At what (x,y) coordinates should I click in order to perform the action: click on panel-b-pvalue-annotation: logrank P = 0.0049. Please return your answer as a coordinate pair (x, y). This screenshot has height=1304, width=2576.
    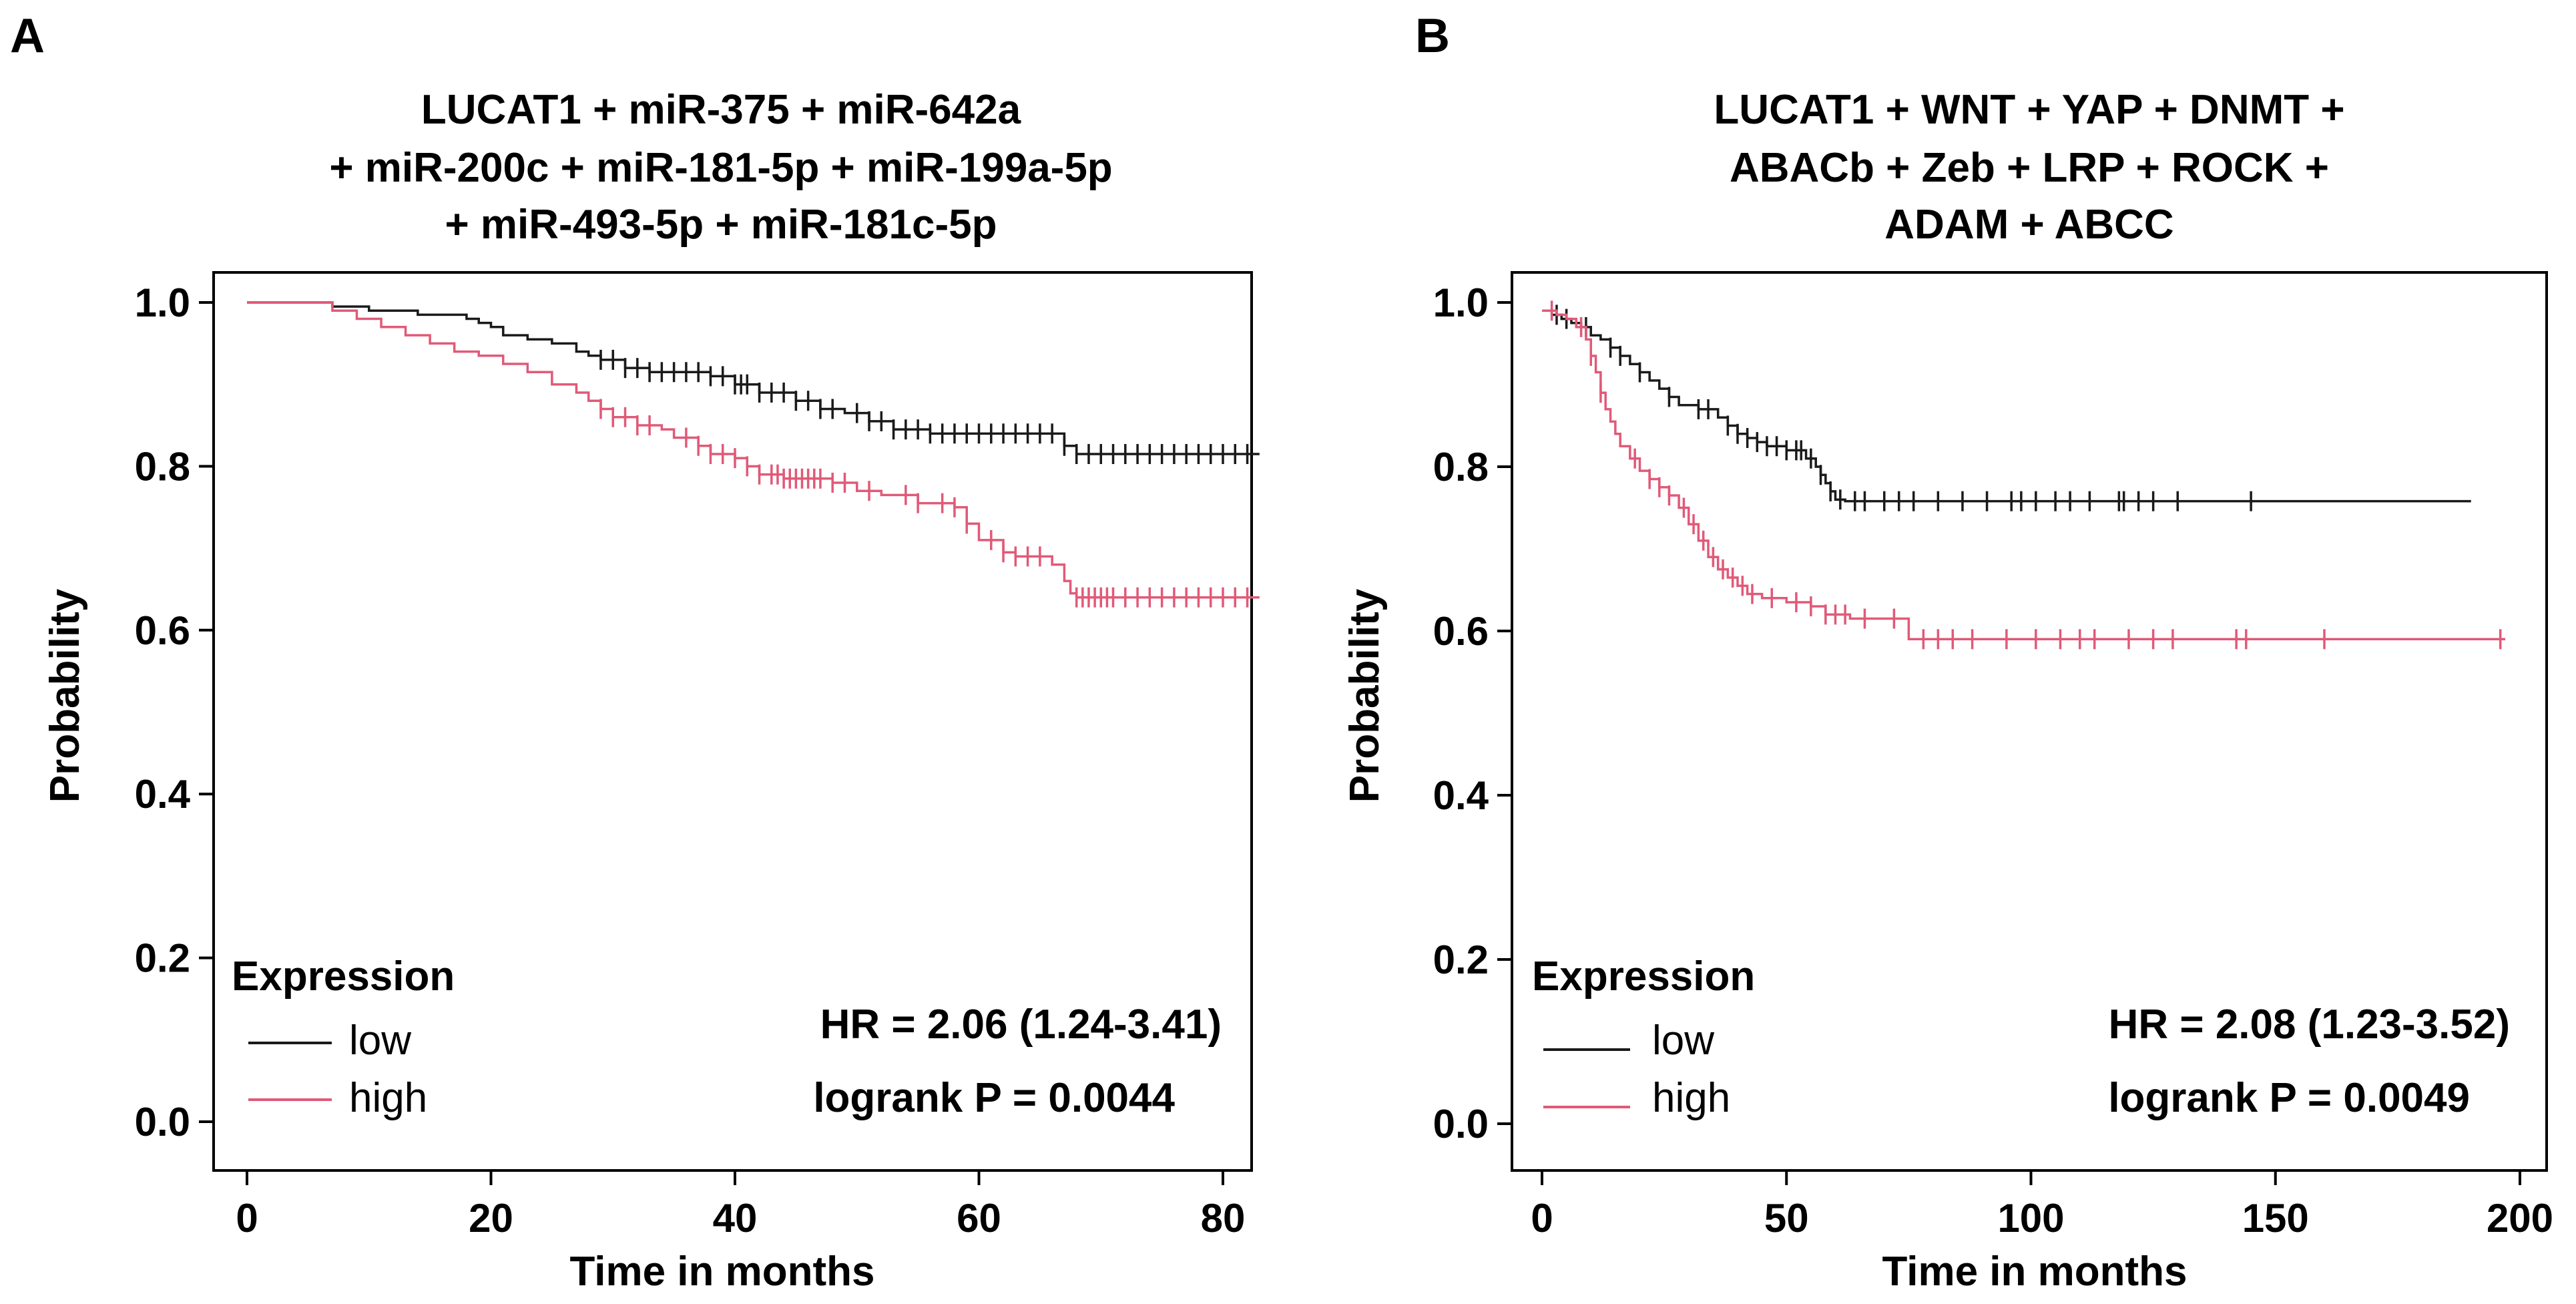
    Looking at the image, I should click on (2289, 1098).